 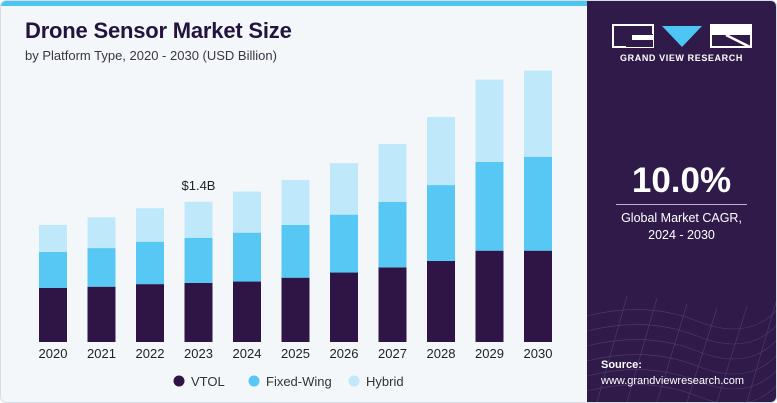 I want to click on bar-vtol-2030, so click(x=538, y=296).